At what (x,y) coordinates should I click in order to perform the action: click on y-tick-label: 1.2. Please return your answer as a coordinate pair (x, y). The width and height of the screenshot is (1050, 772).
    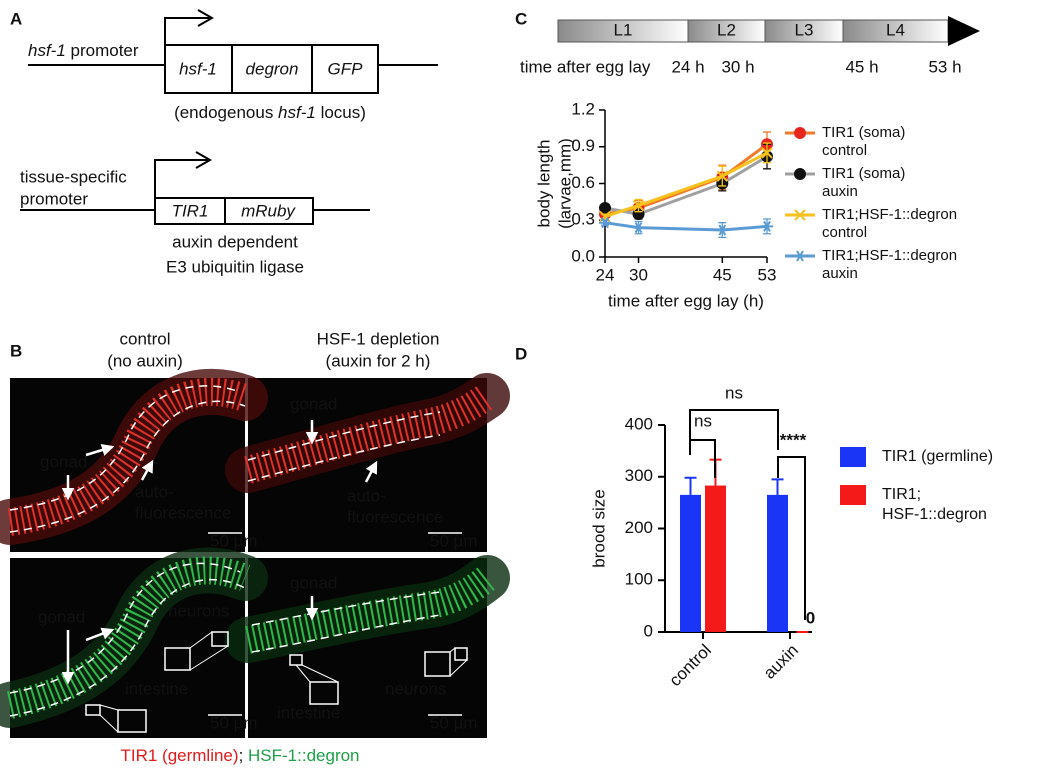
    Looking at the image, I should click on (583, 108).